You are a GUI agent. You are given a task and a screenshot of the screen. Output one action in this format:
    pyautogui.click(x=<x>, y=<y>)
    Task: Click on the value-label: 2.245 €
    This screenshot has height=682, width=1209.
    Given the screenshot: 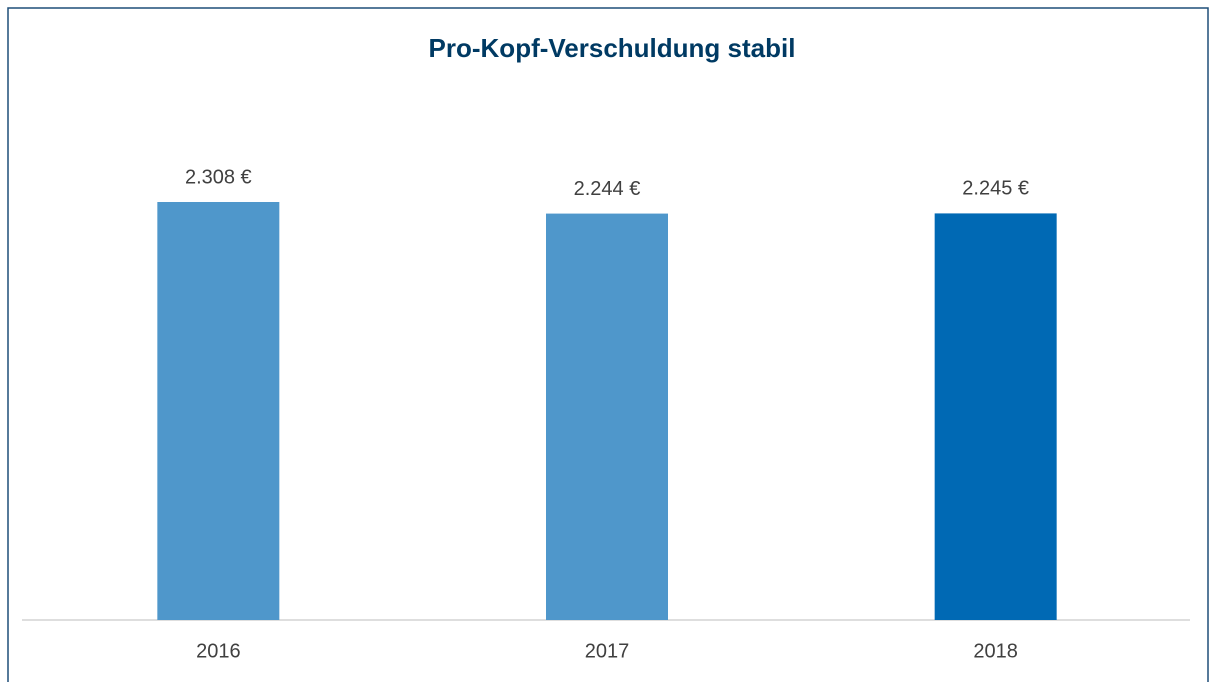 What is the action you would take?
    pyautogui.click(x=995, y=189)
    